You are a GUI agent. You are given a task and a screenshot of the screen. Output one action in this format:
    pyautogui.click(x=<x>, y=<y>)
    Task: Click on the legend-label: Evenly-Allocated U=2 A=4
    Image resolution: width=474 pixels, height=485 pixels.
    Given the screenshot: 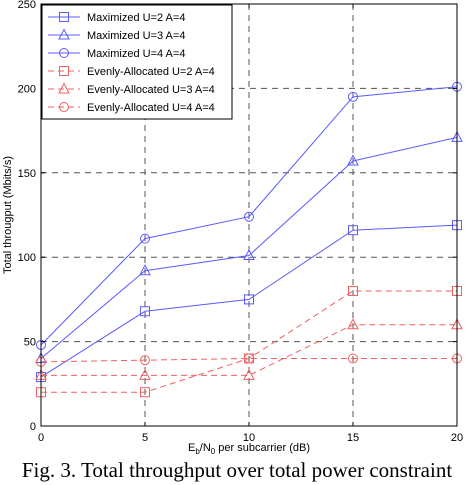 What is the action you would take?
    pyautogui.click(x=151, y=72)
    